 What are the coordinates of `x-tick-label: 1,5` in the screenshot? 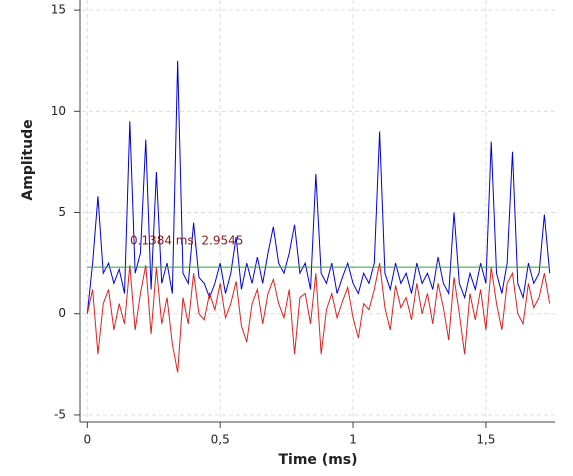 It's located at (485, 440).